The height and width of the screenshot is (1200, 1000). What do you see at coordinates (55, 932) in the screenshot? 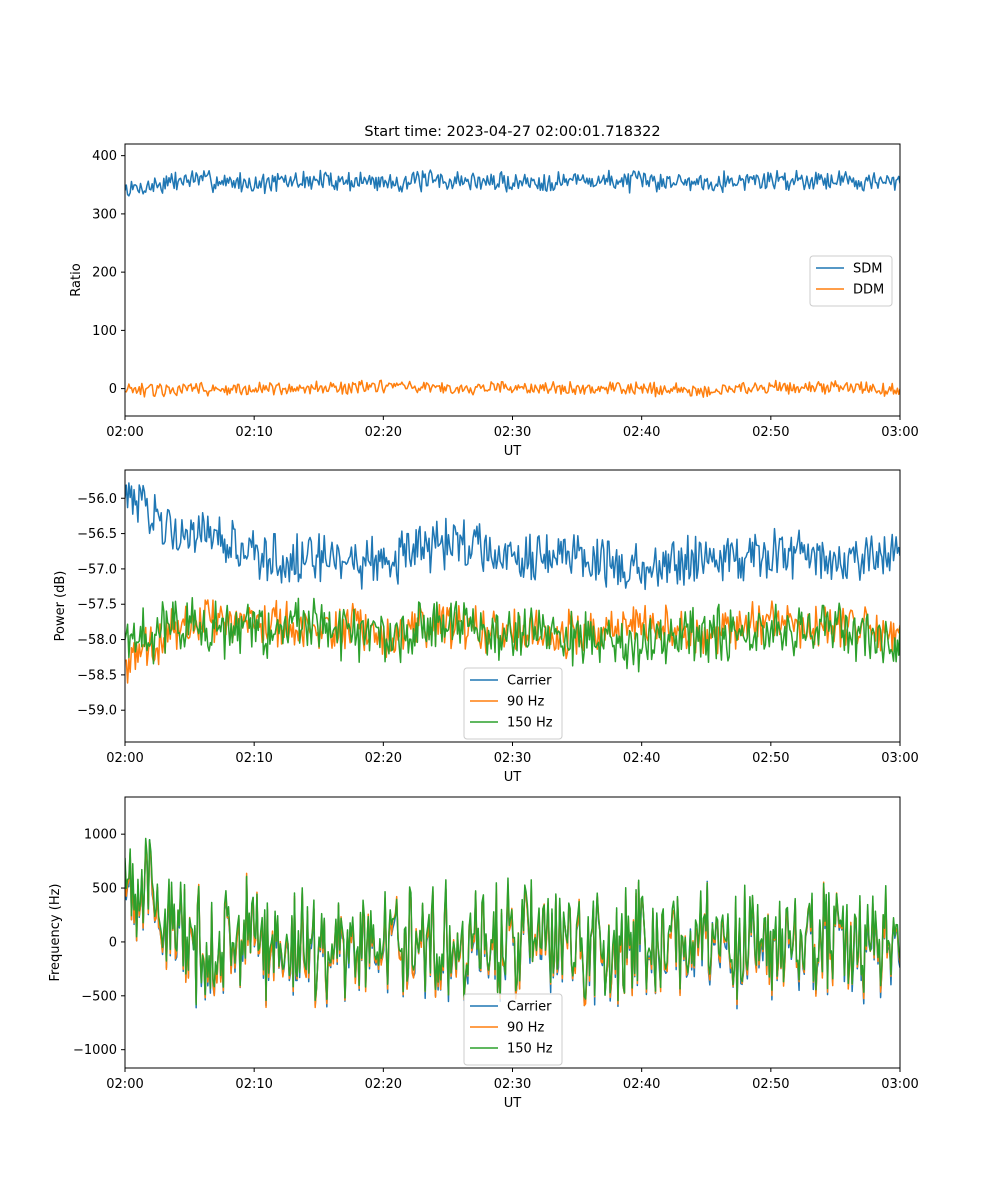
I see `y-axis-label: Frequency (Hz)` at bounding box center [55, 932].